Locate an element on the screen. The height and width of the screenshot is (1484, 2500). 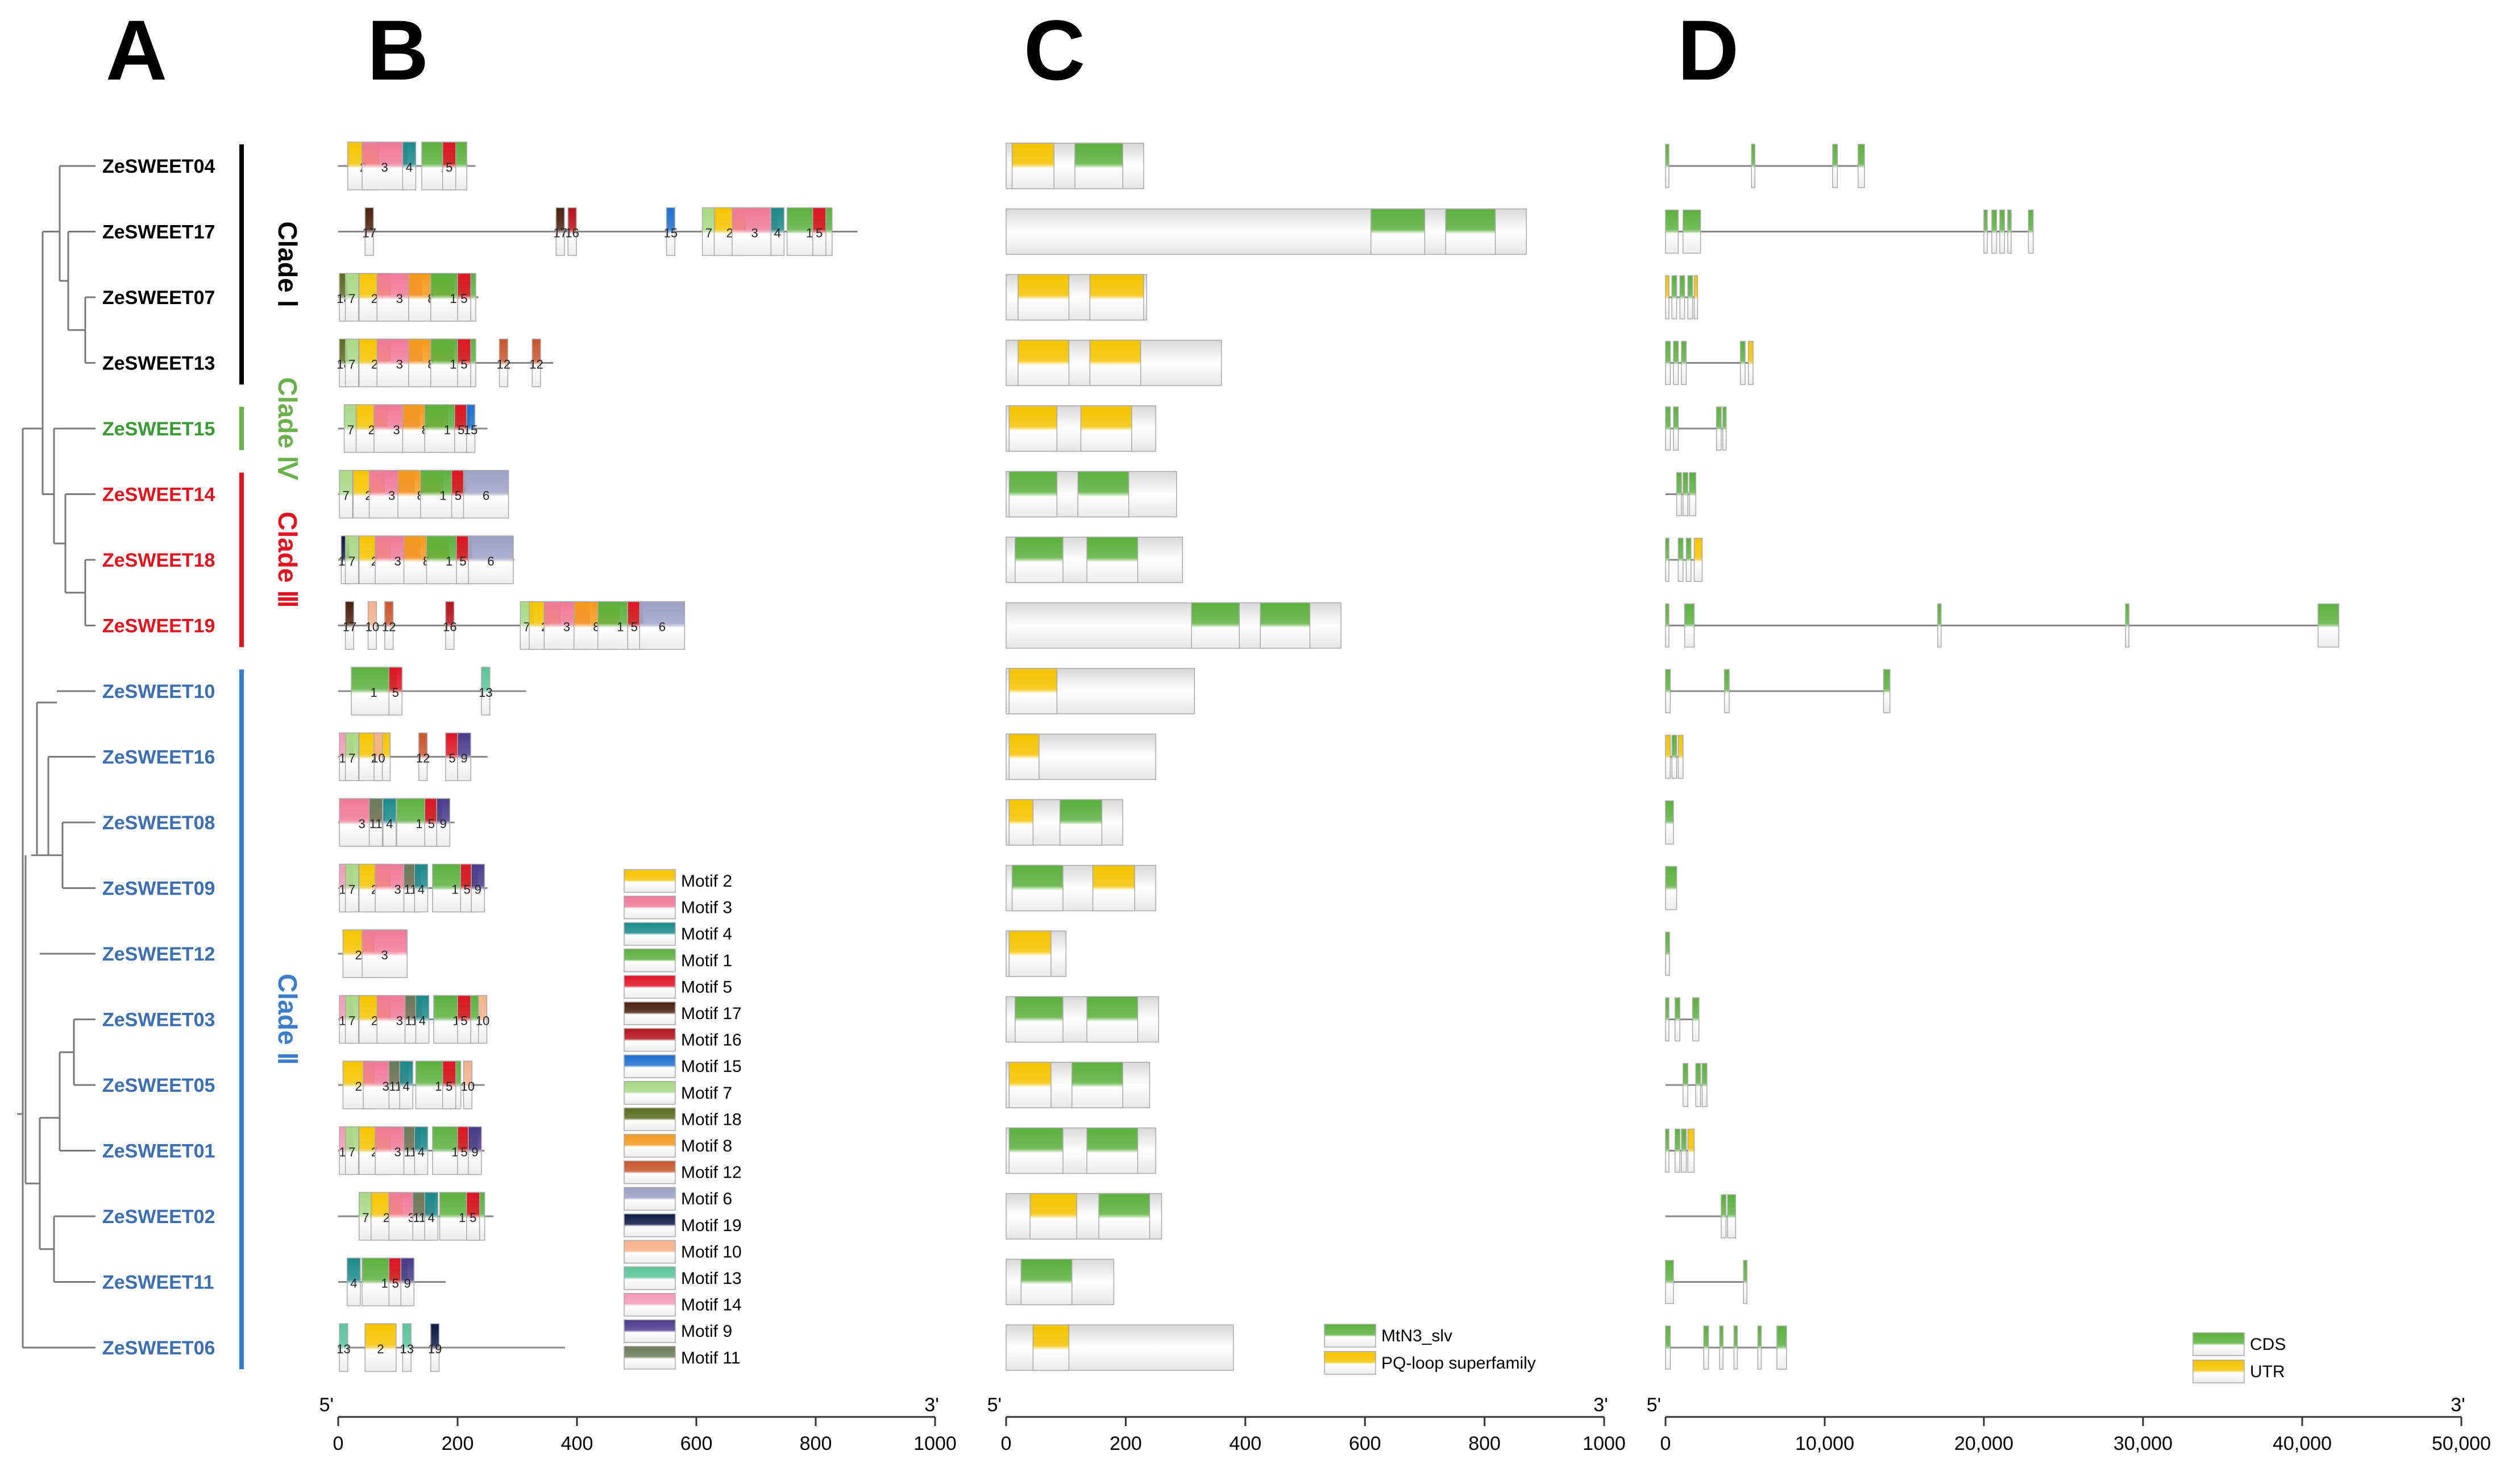
axis-tick-label: 30,000 is located at coordinates (2143, 1444).